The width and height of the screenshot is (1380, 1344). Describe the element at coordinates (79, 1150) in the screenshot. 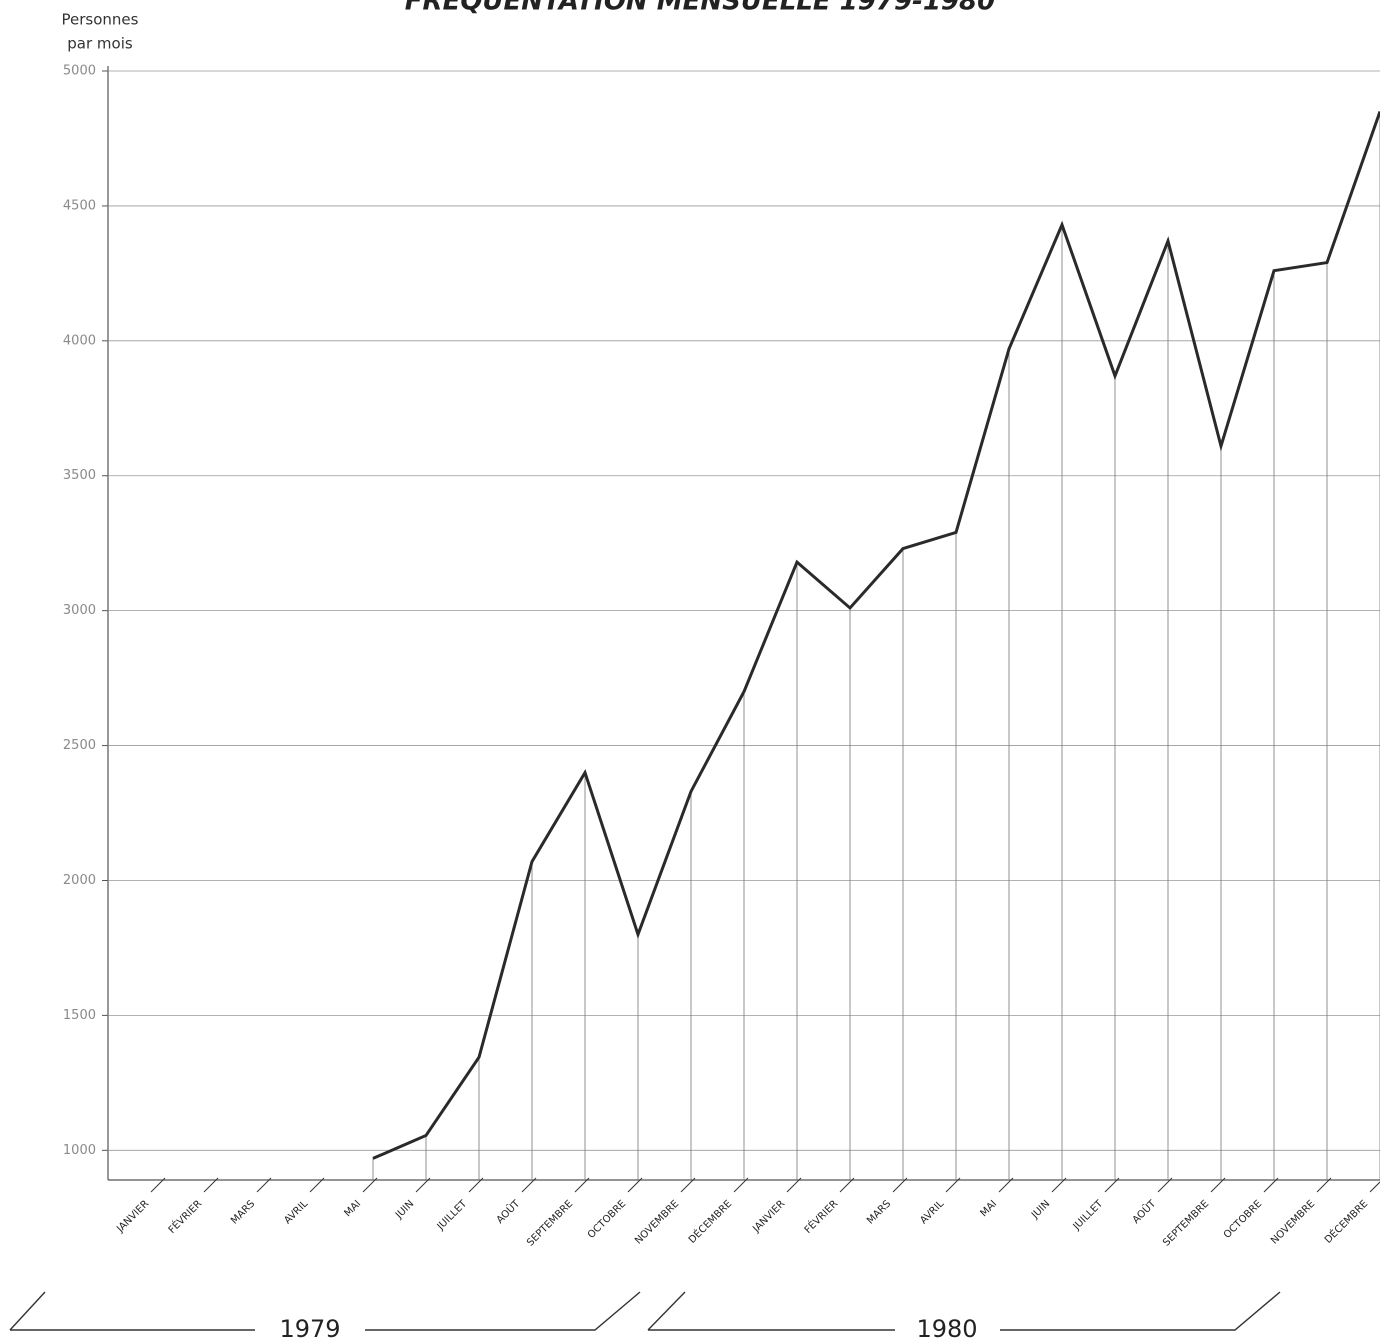

I see `y-tick-label: 1000` at that location.